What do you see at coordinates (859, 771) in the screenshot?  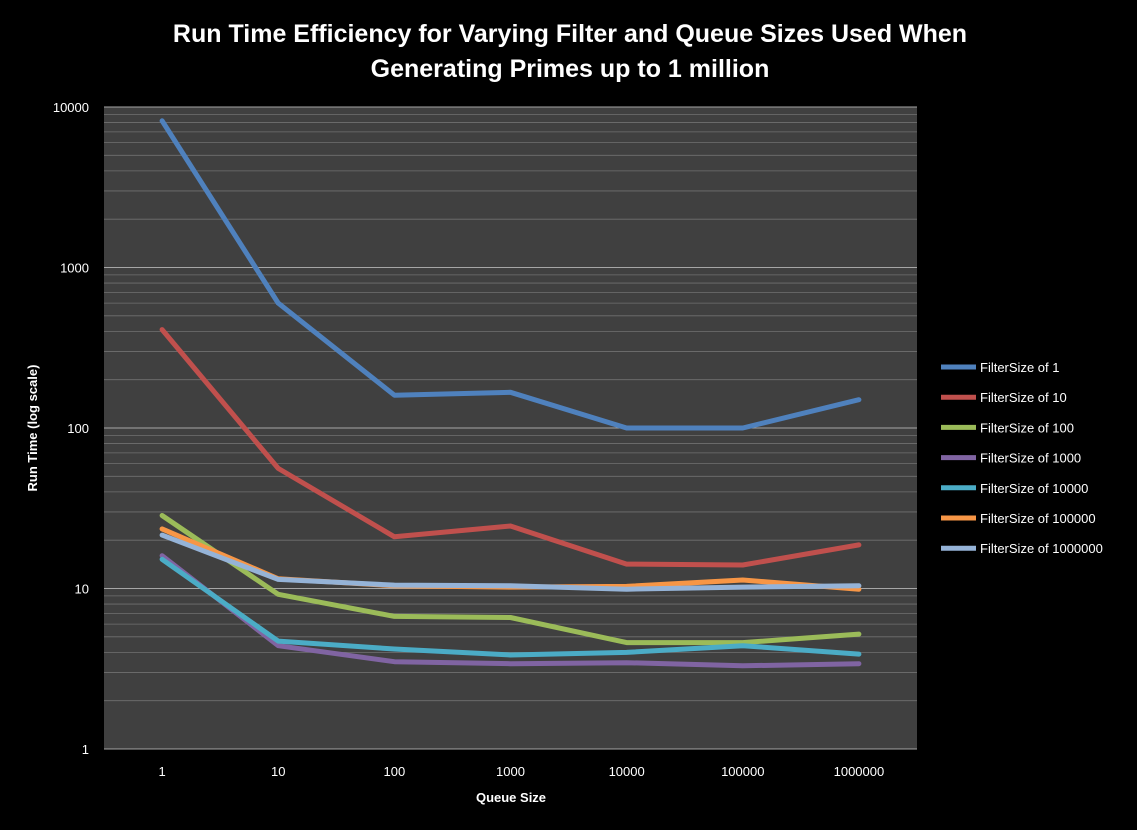 I see `x-tick-label: 1000000` at bounding box center [859, 771].